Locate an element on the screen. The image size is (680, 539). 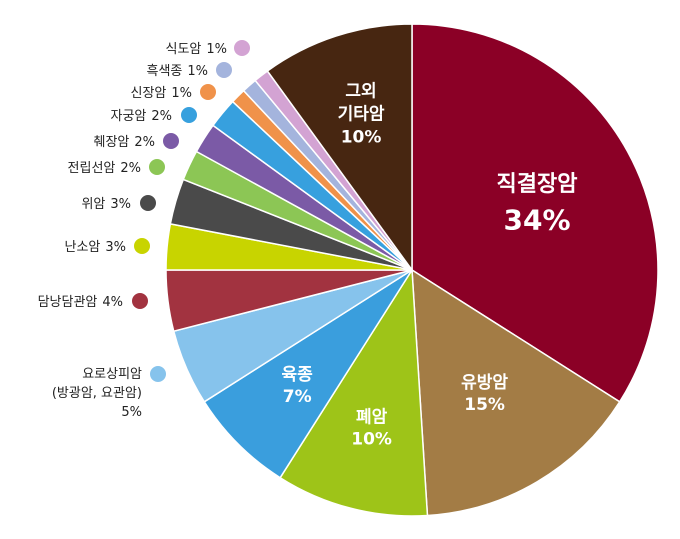
legend-label: 5% is located at coordinates (131, 412).